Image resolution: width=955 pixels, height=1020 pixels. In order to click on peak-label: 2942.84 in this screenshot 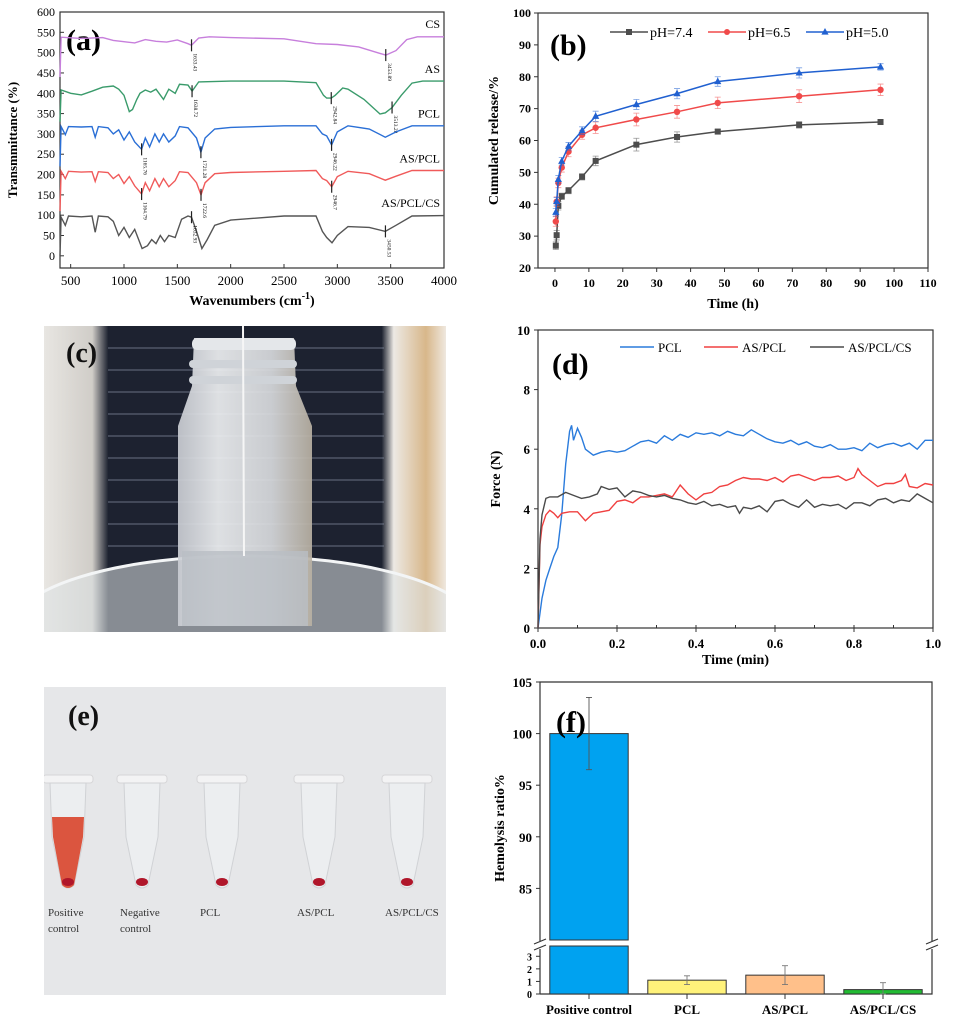, I will do `click(334, 115)`.